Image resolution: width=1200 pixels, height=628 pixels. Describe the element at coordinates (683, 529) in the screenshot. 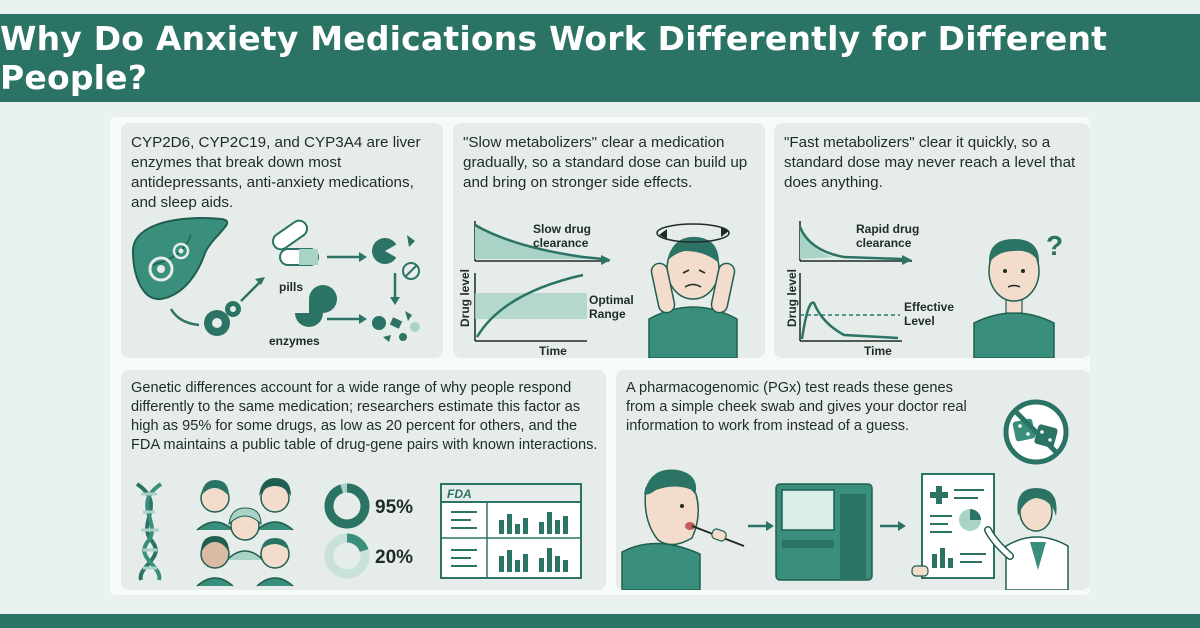

I see `cheek-swab-person-icon` at that location.